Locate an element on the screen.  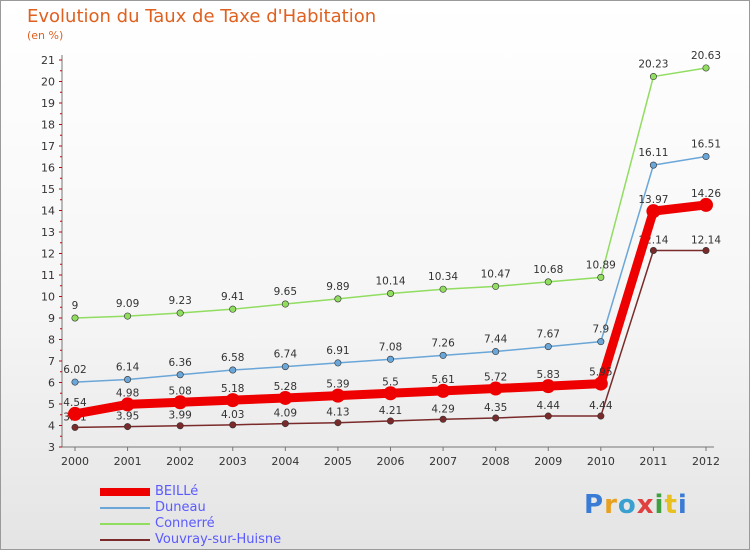
x-tick-label: 2000 is located at coordinates (75, 461).